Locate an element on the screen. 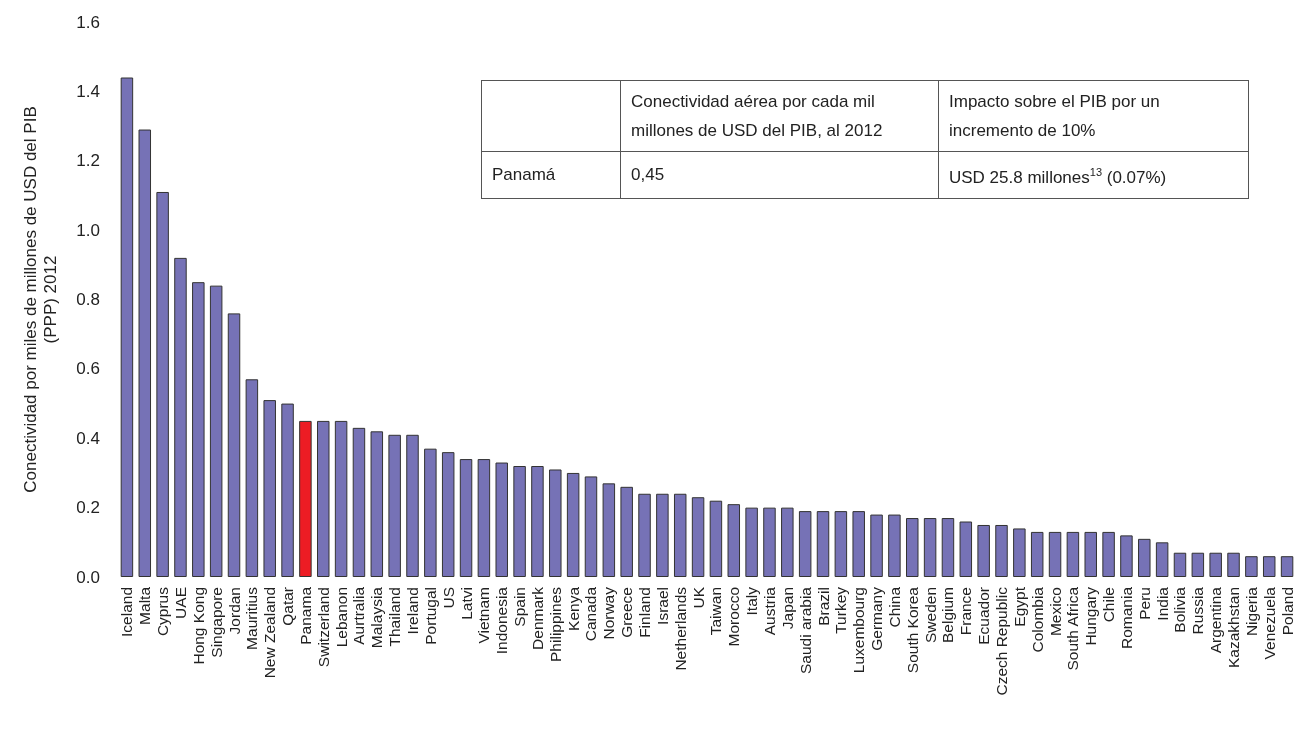 This screenshot has height=738, width=1304. x-tick-label: US is located at coordinates (448, 598).